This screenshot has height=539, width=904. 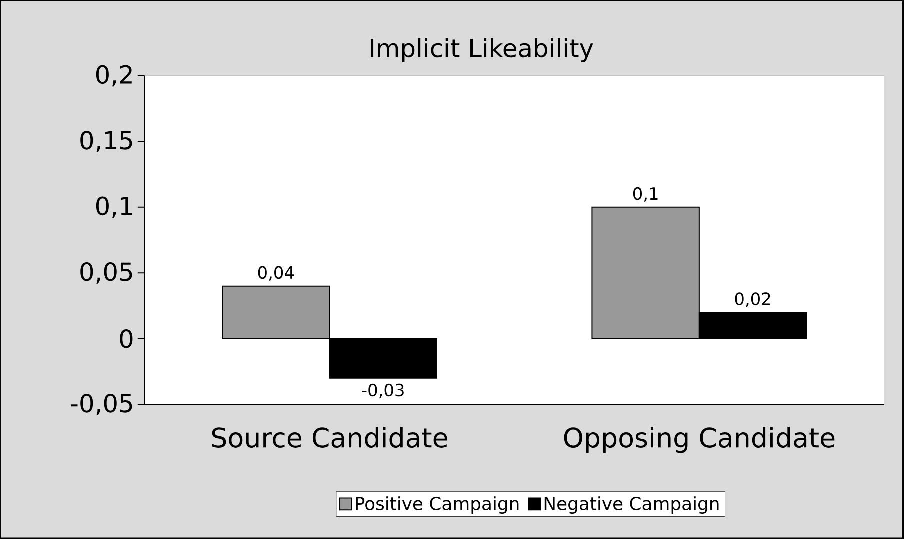 What do you see at coordinates (101, 405) in the screenshot?
I see `y-tick-label: -0,05` at bounding box center [101, 405].